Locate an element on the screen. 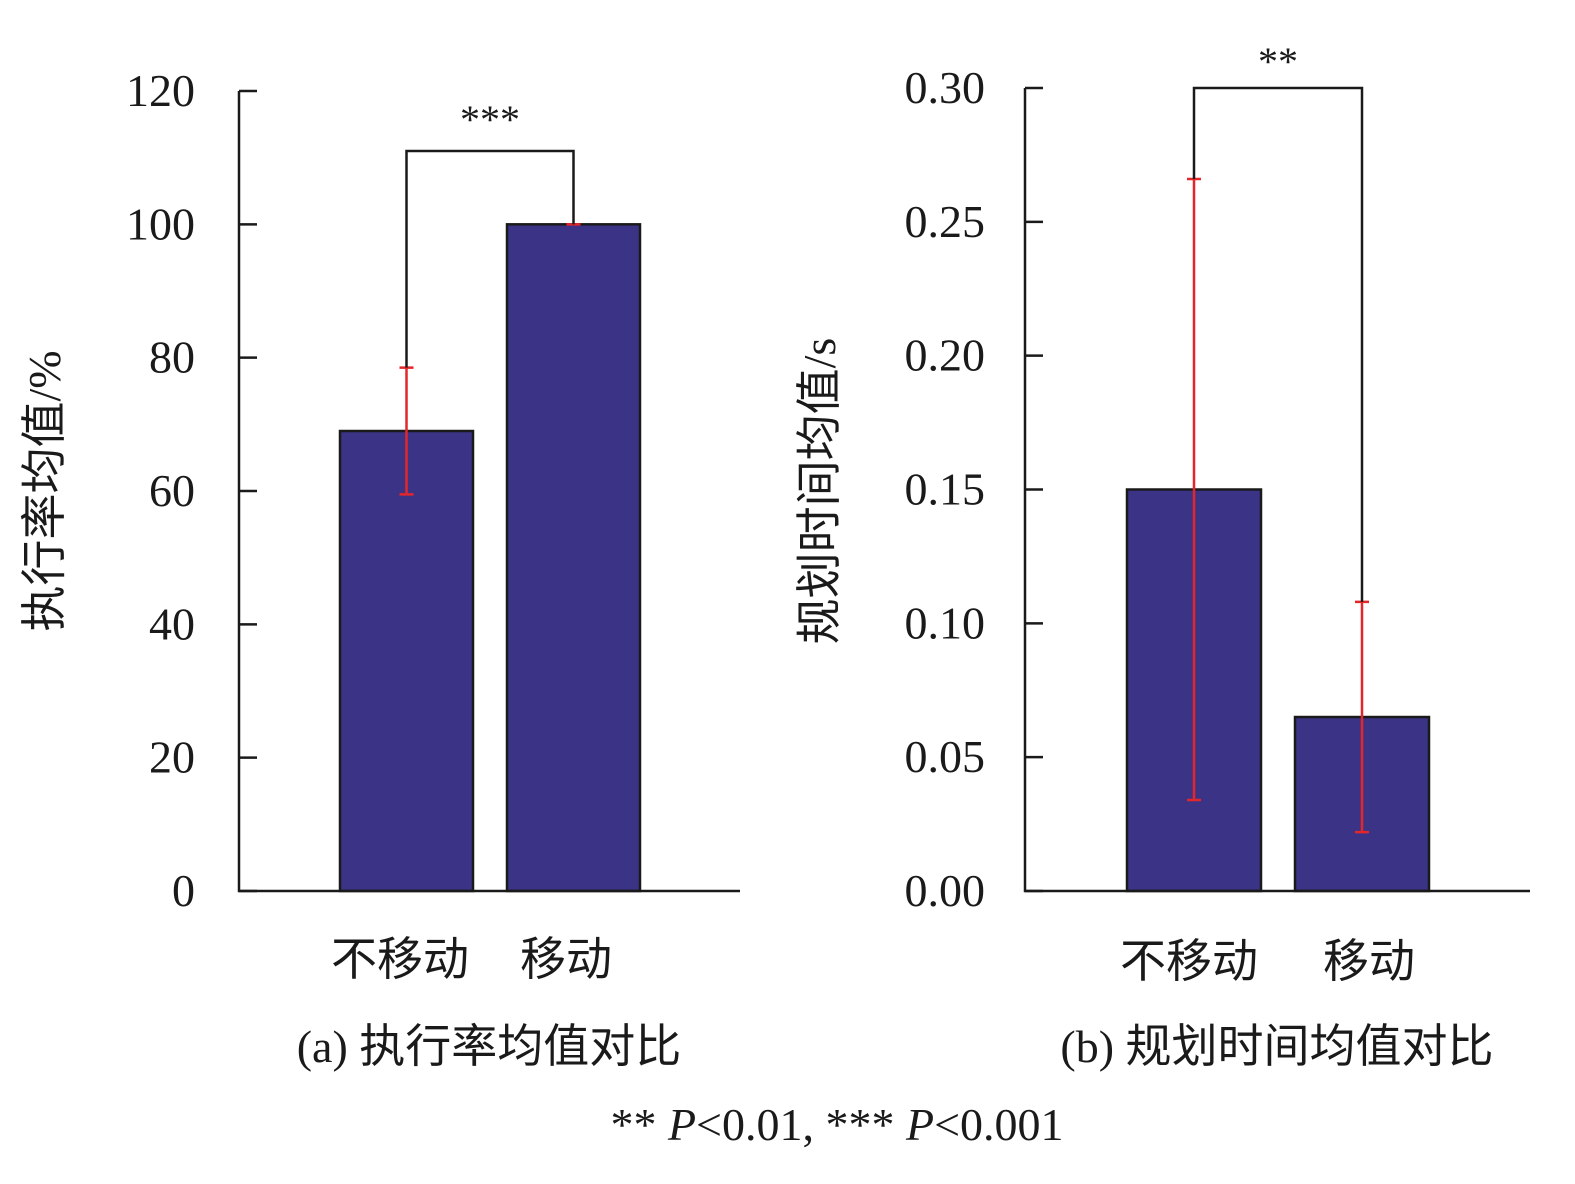 This screenshot has height=1184, width=1575. category-label-b-2: 移动 is located at coordinates (1369, 961).